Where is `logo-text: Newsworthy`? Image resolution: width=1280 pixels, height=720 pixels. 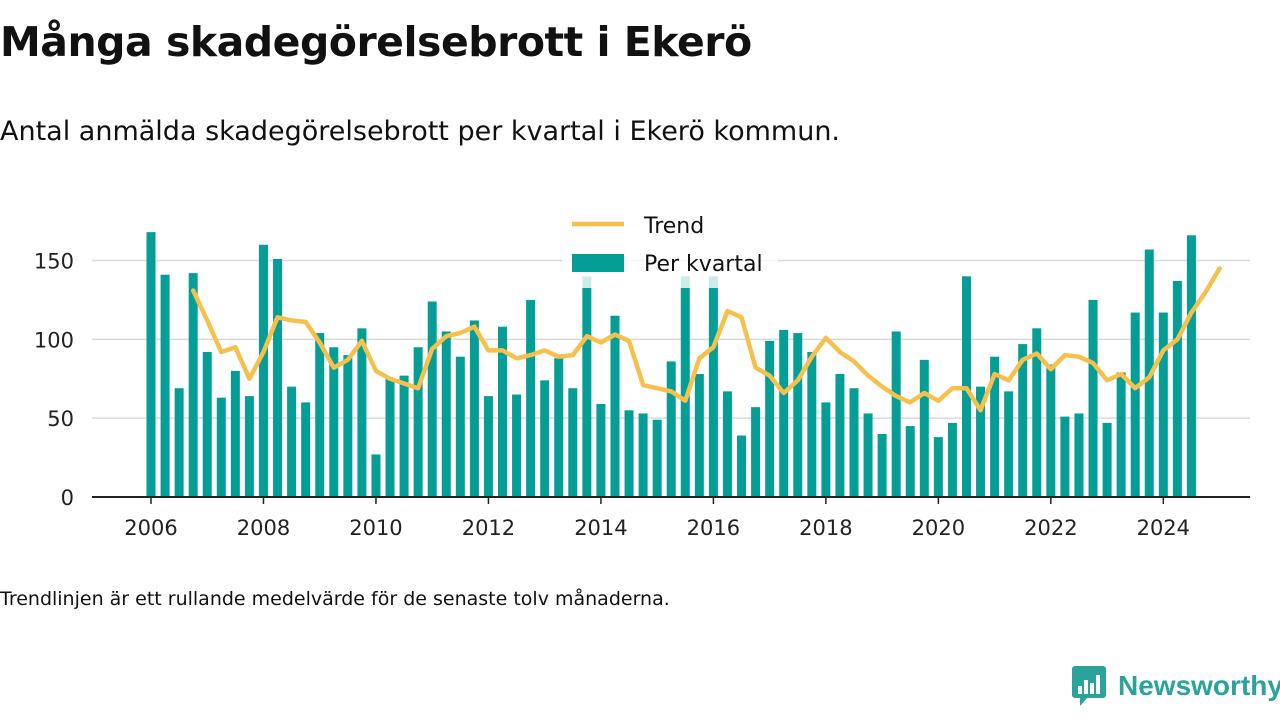 logo-text: Newsworthy is located at coordinates (1199, 685).